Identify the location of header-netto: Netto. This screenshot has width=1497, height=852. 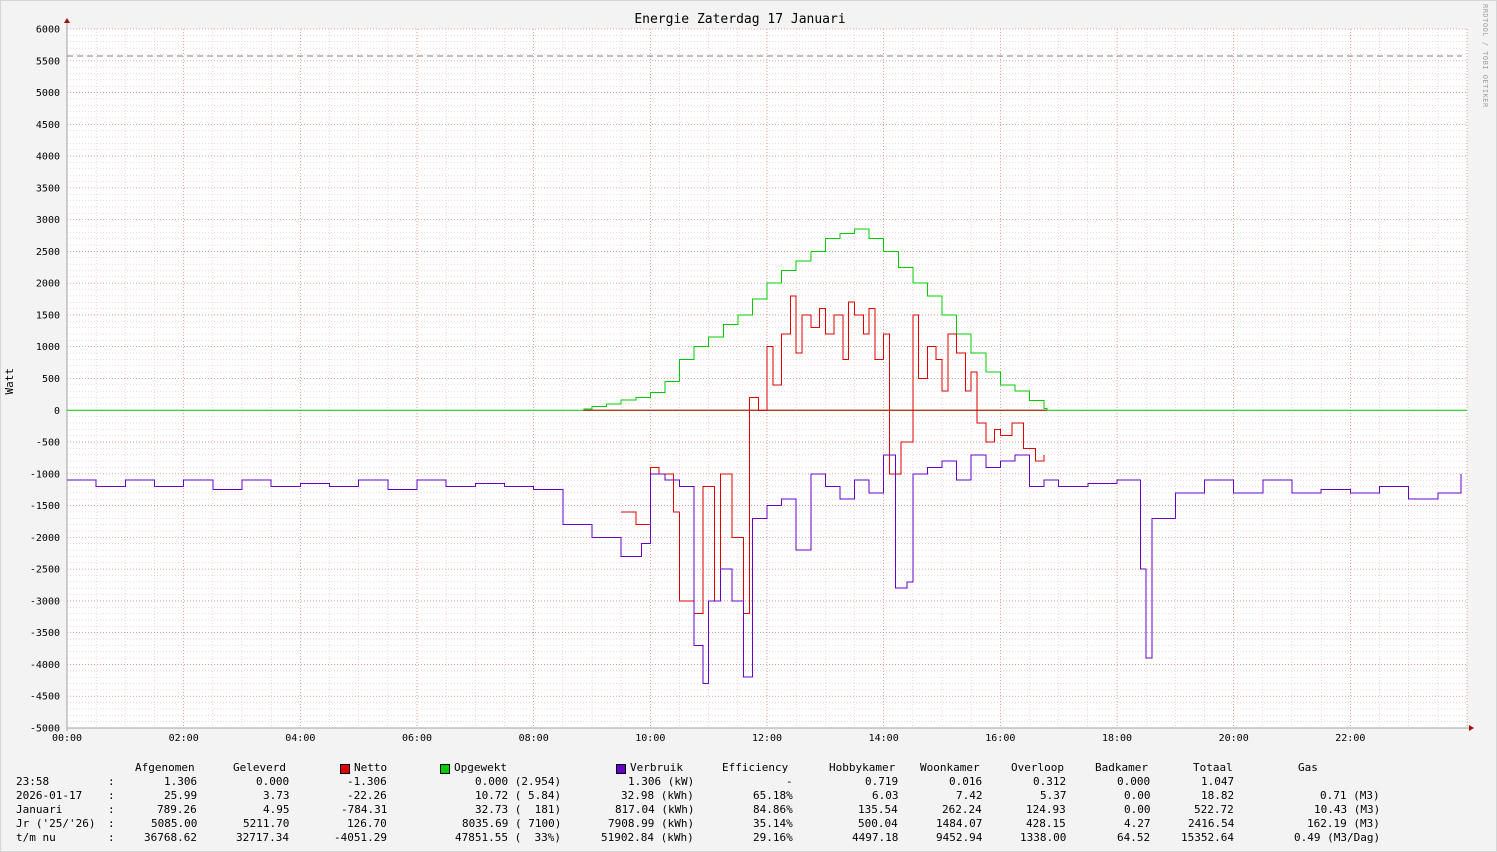
(371, 767).